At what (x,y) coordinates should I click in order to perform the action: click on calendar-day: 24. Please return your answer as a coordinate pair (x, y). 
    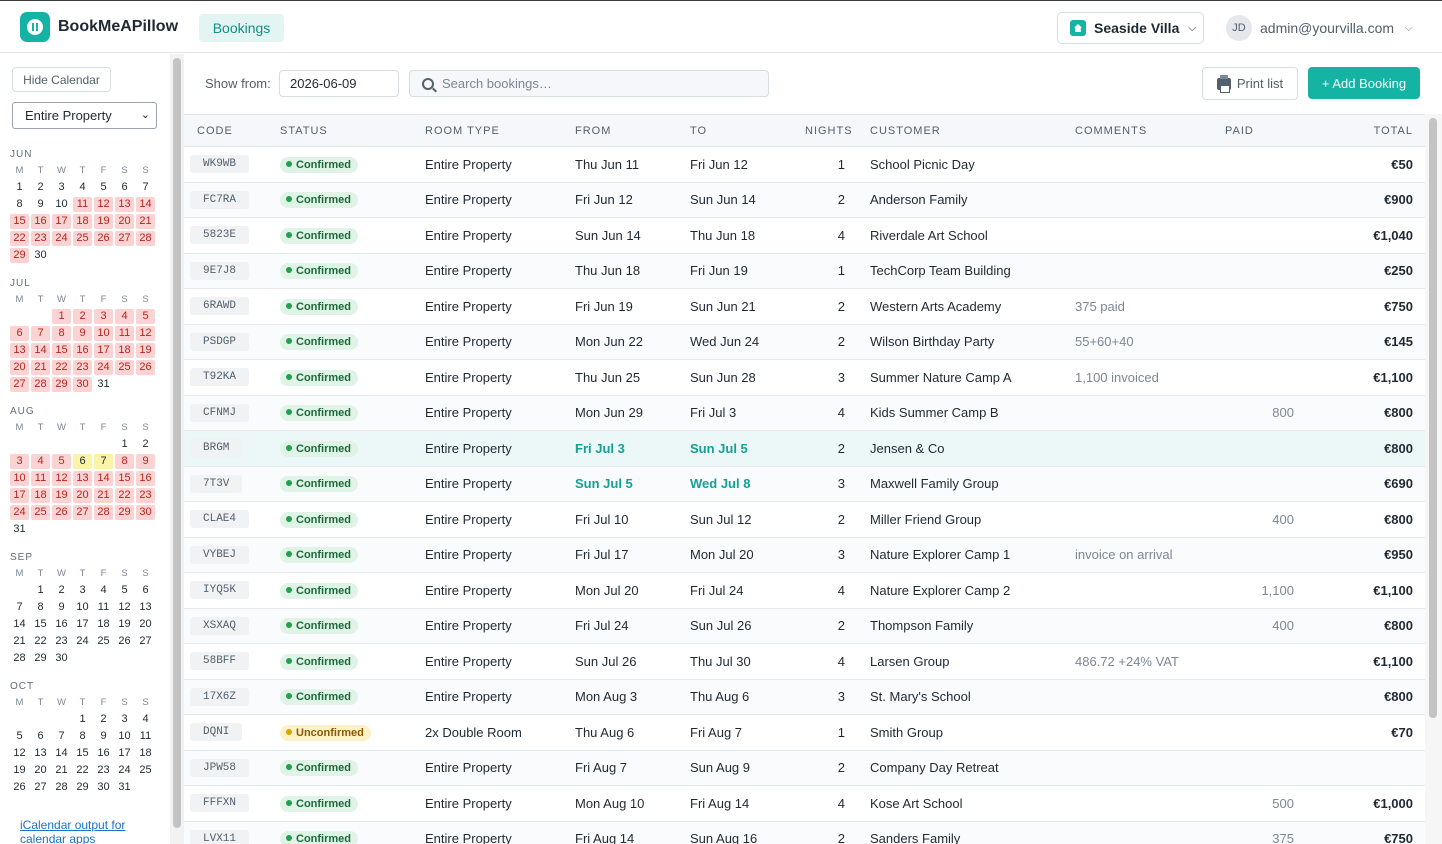
    Looking at the image, I should click on (82, 641).